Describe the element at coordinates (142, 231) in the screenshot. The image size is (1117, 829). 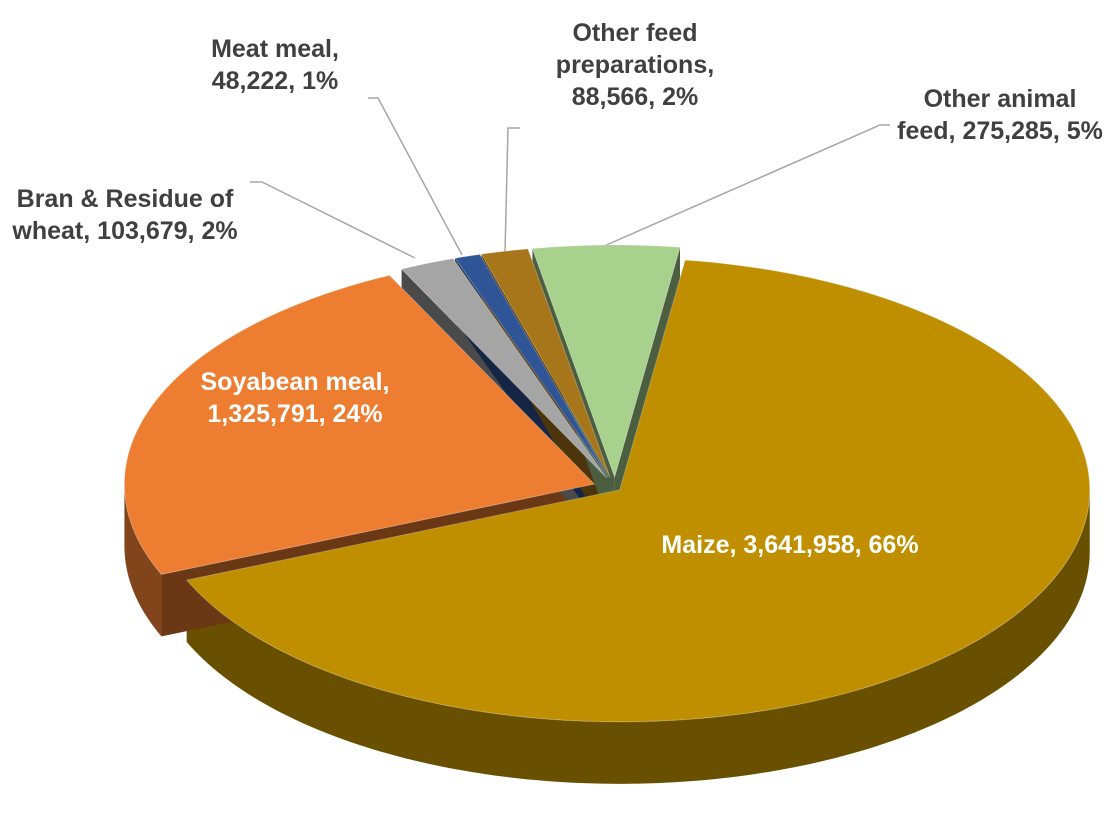
I see `label-part: 103,679` at that location.